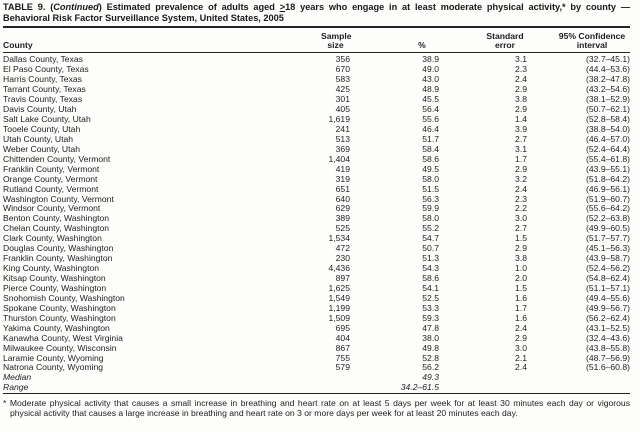 The width and height of the screenshot is (640, 432). I want to click on cell-ci: (45.1–56.3), so click(608, 248).